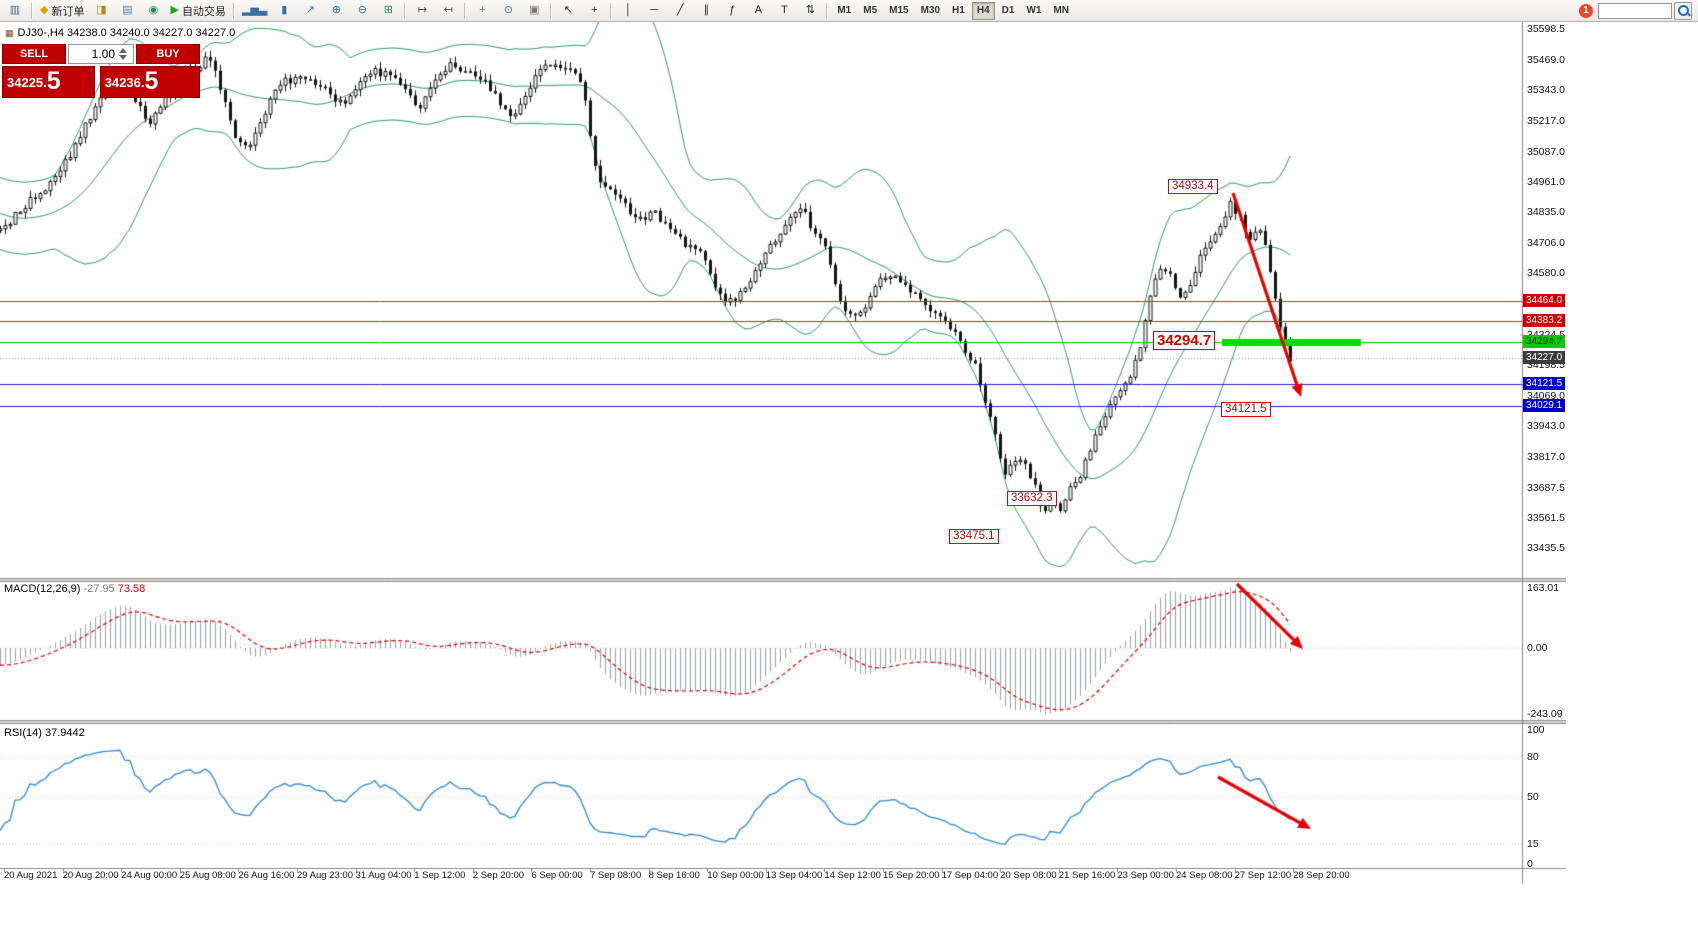  I want to click on auto-trading-button-label: 自动交易, so click(203, 11).